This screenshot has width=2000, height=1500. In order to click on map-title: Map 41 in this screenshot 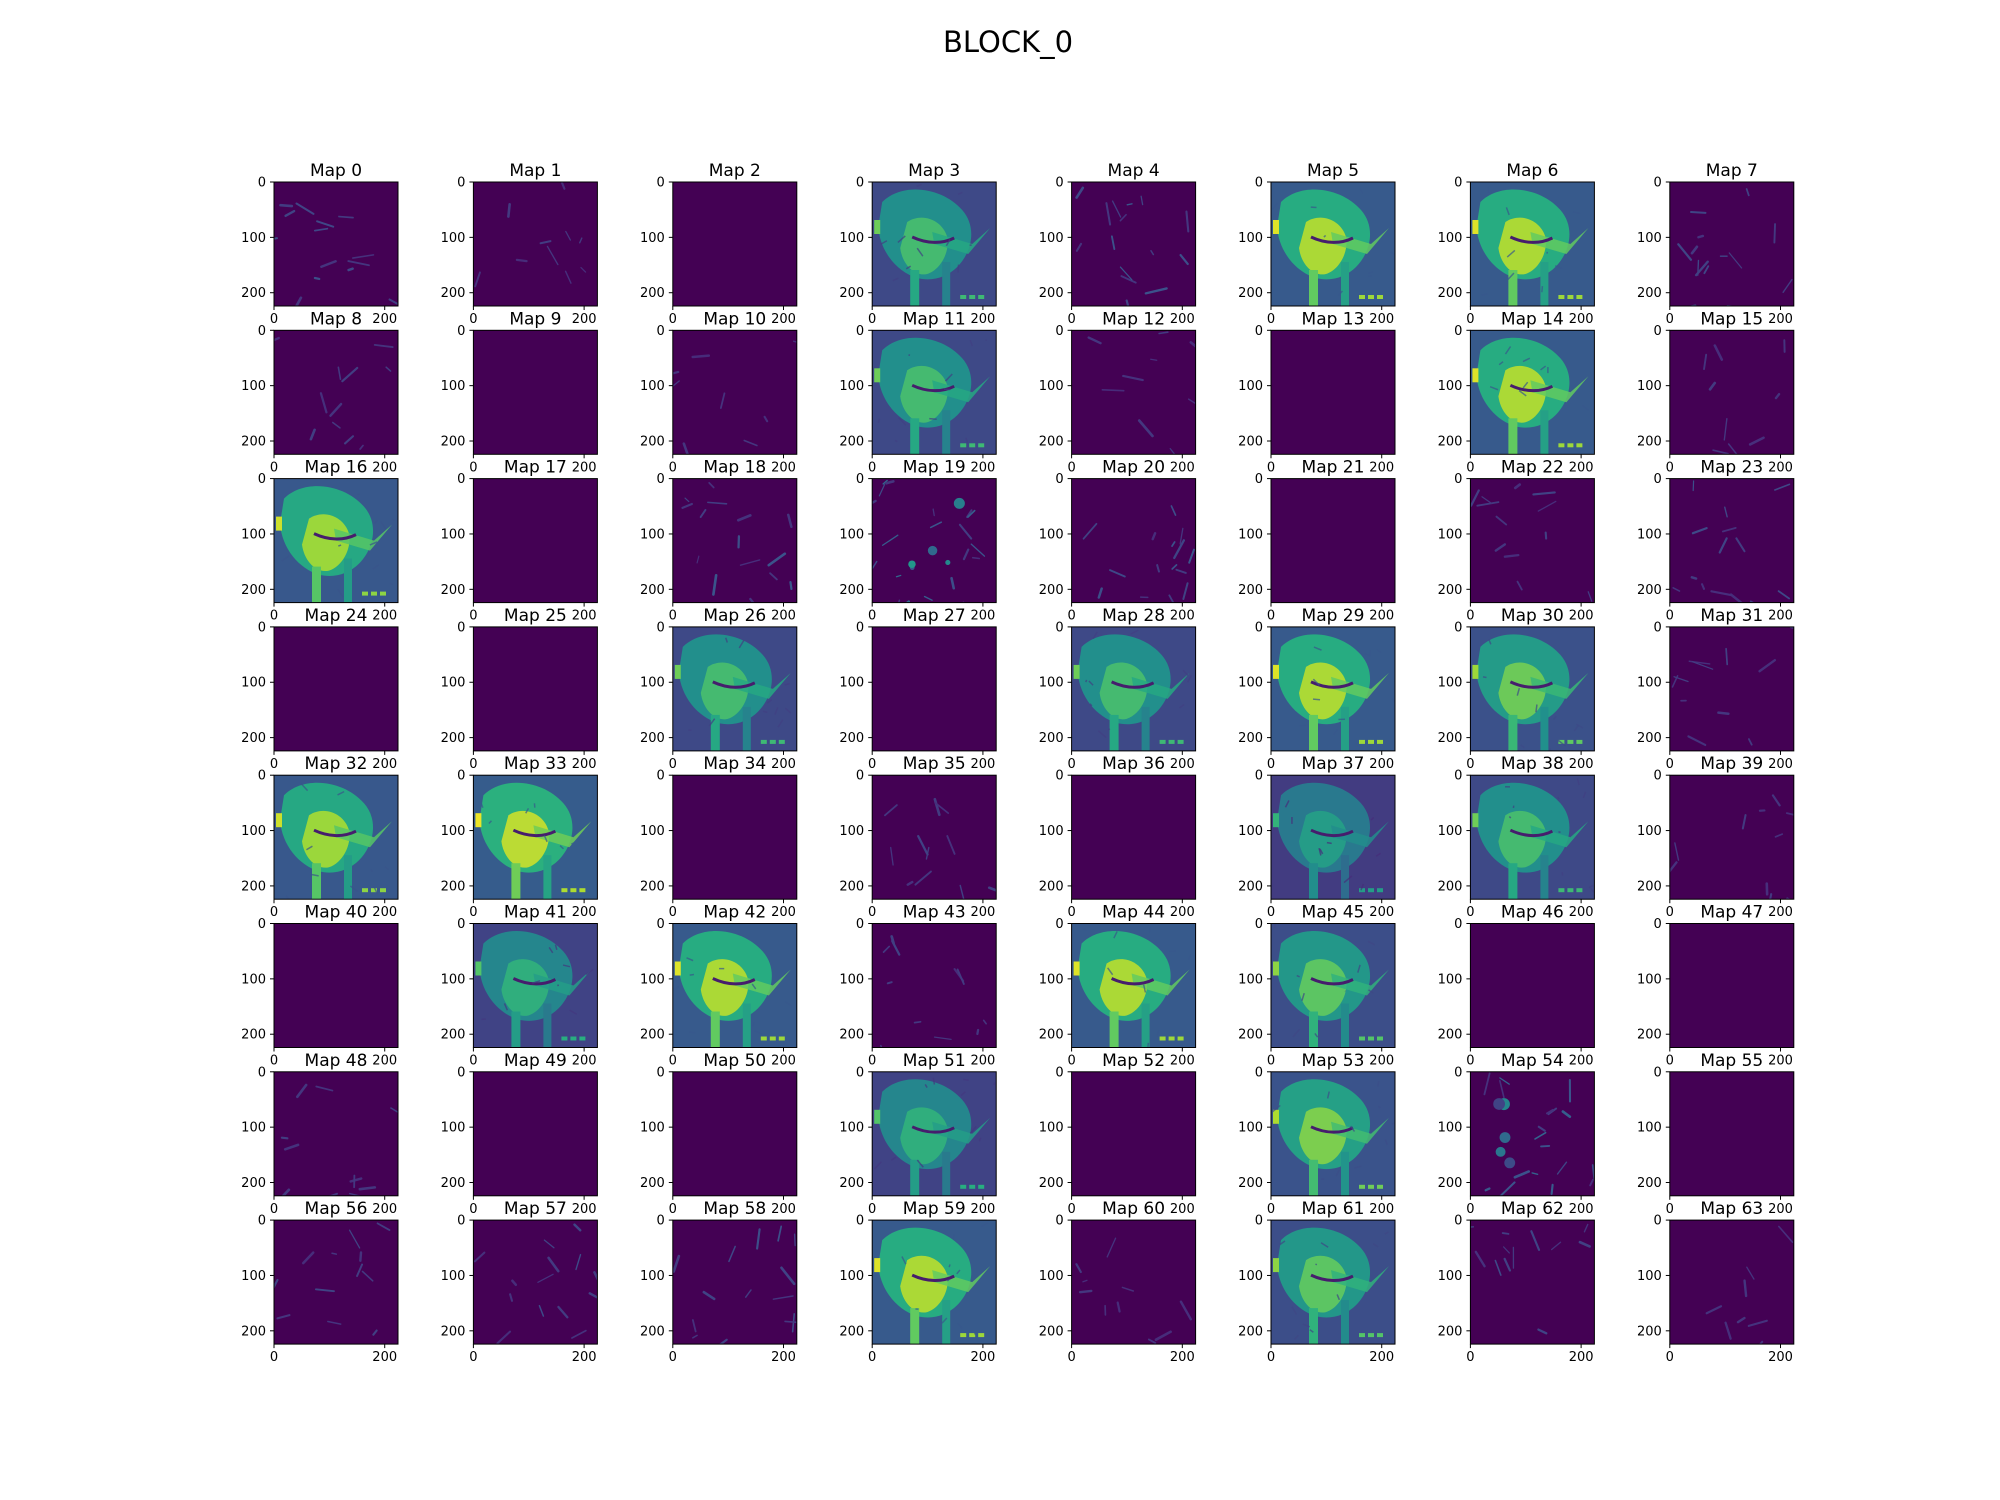, I will do `click(535, 913)`.